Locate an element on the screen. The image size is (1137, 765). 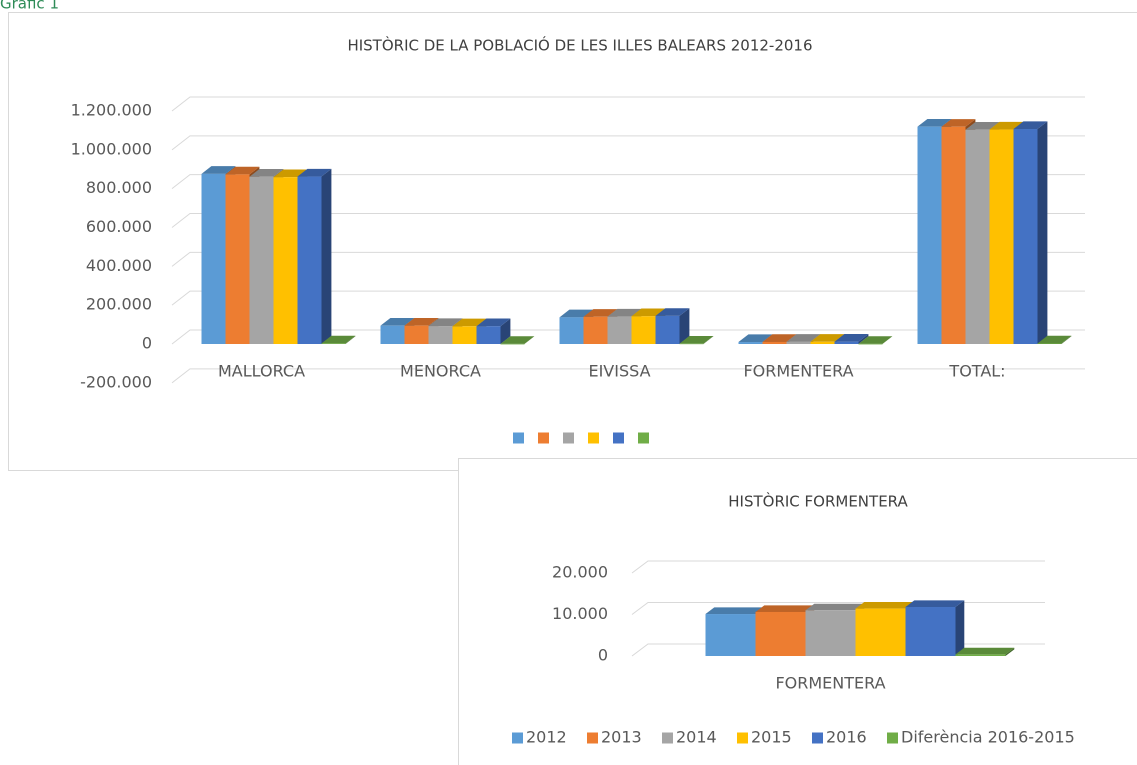
legend-label: 2014 is located at coordinates (696, 737).